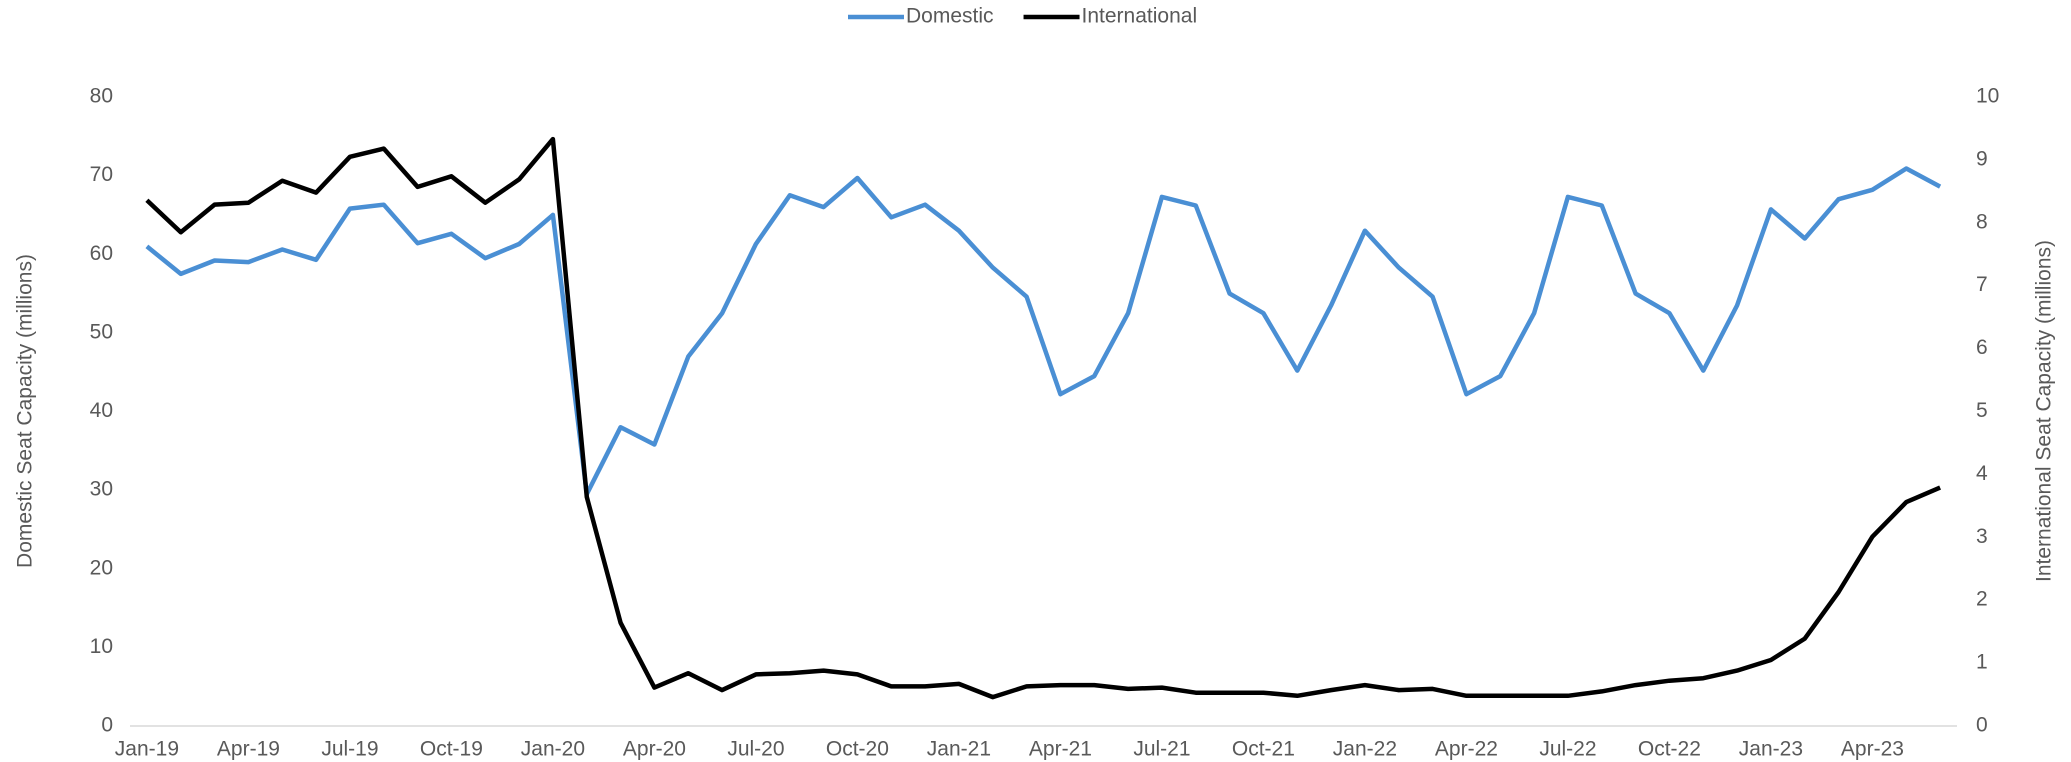  Describe the element at coordinates (101, 96) in the screenshot. I see `y-tick-label: 80` at that location.